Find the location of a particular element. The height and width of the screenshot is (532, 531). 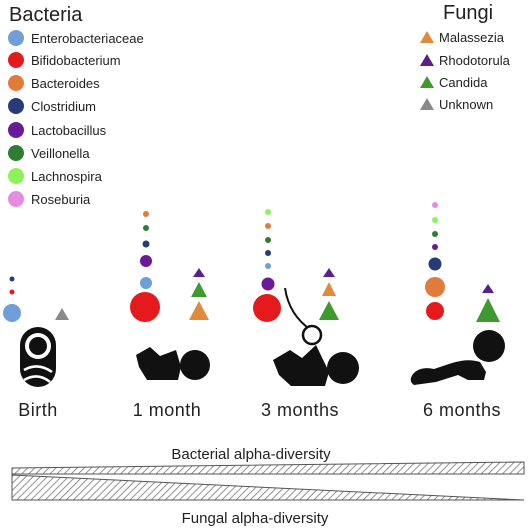

bacteria-legend-title: Bacteria is located at coordinates (46, 15).